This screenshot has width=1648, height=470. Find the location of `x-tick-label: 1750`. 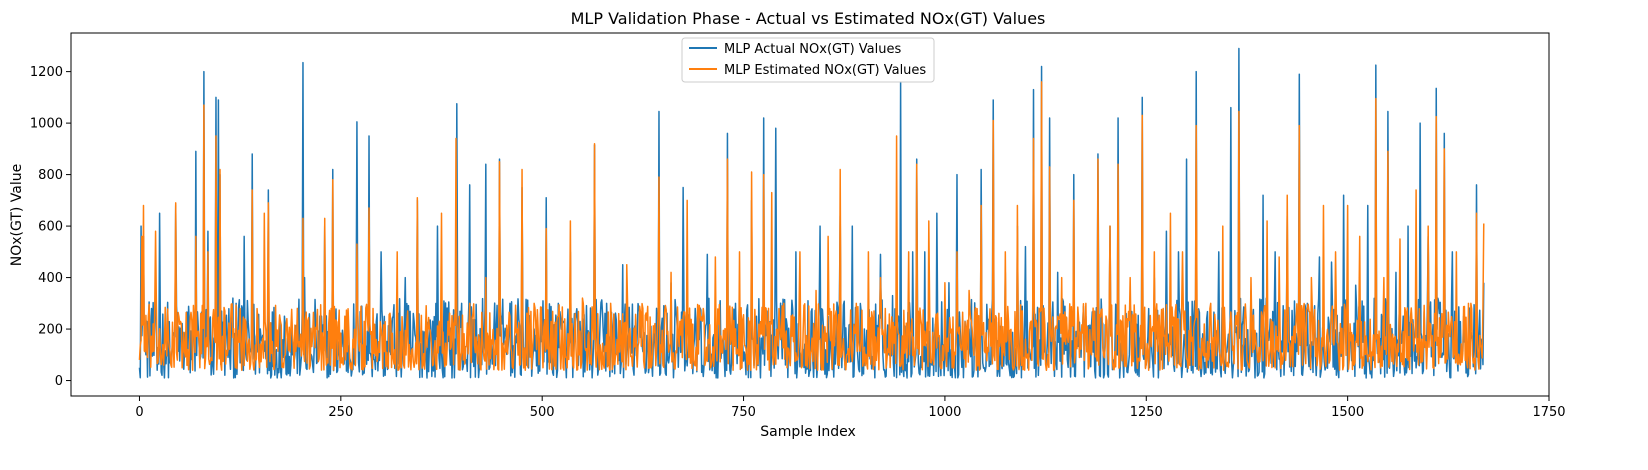

x-tick-label: 1750 is located at coordinates (1548, 412).